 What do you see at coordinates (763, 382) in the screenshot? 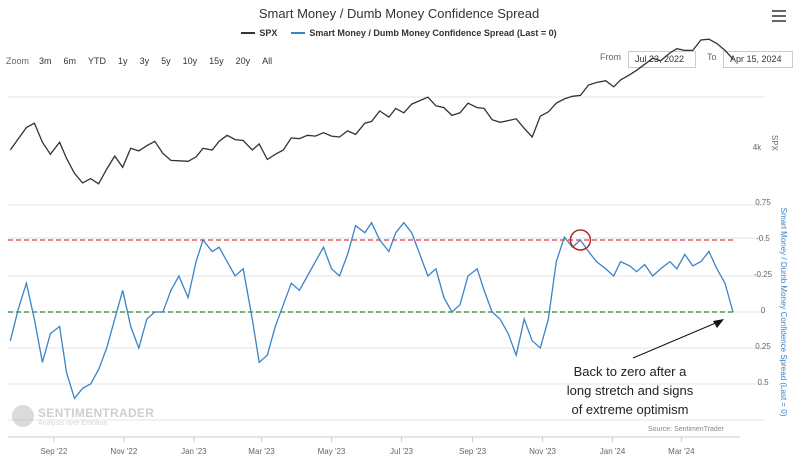
I see `spread-tick-label: 0.5` at bounding box center [763, 382].